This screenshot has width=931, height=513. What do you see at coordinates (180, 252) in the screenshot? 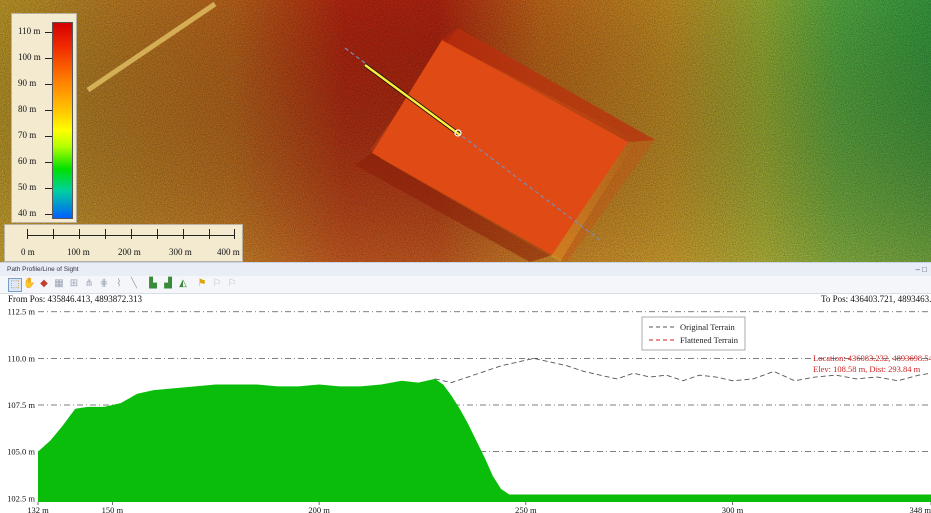
I see `scale-label: 300 m` at bounding box center [180, 252].